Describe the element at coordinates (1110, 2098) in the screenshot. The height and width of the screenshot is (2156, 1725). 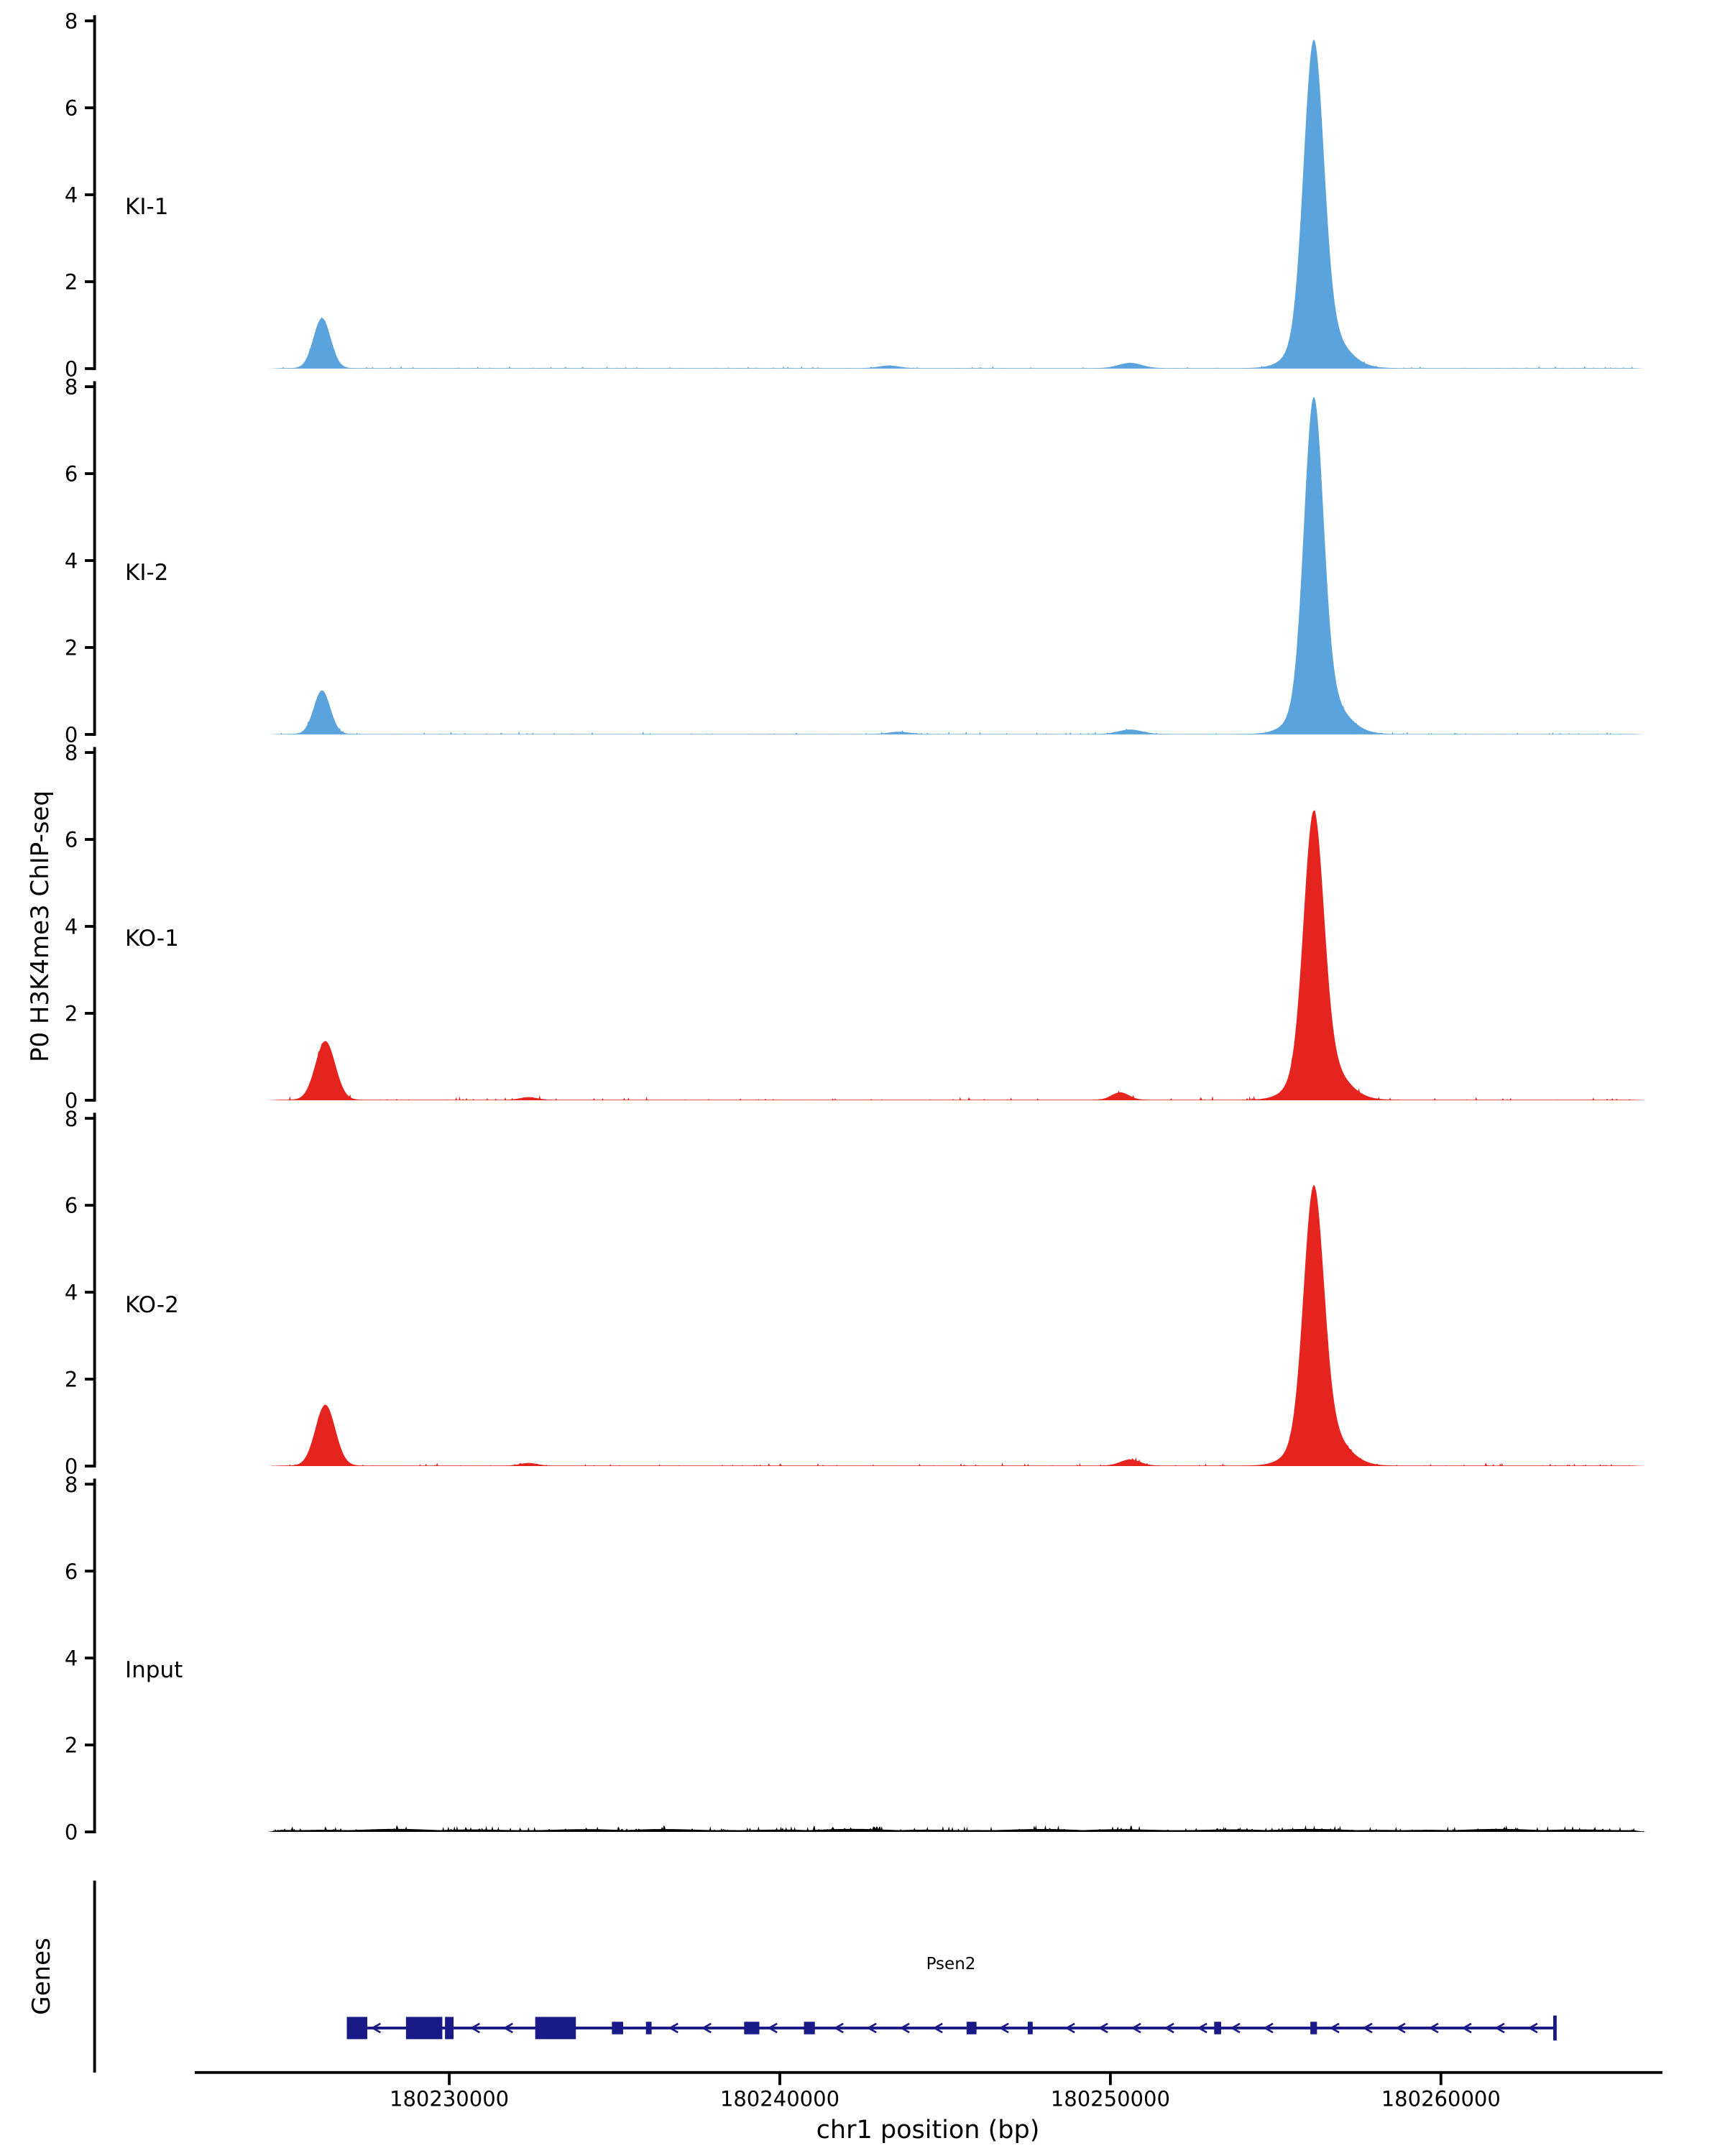
I see `x-tick-label: 180250000` at that location.